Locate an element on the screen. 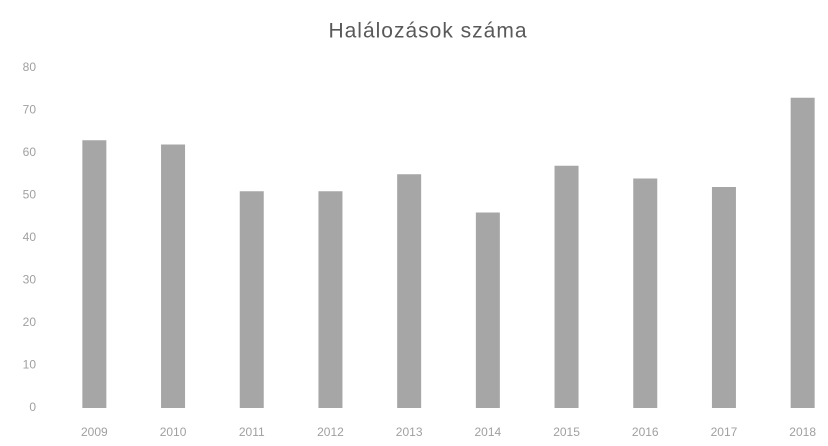  y-tick-label: 30 is located at coordinates (30, 280).